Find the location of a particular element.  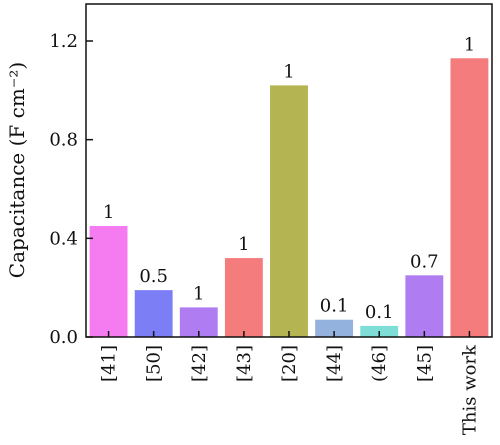

x-tick-label: This work is located at coordinates (469, 389).